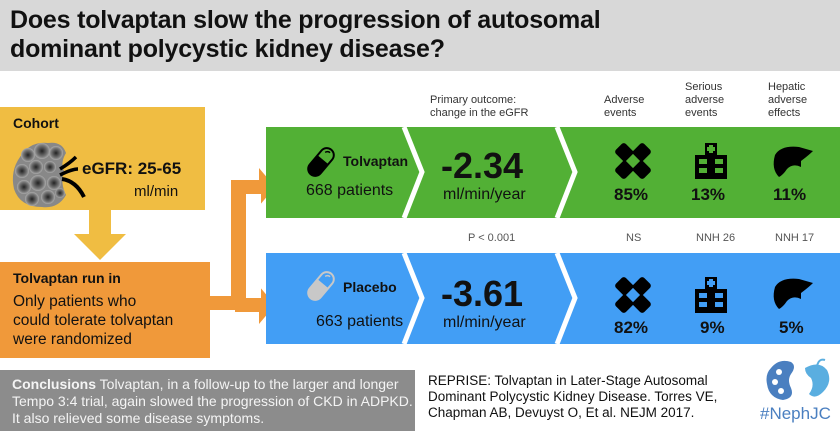 This screenshot has width=840, height=431. I want to click on hepatic-nnh: NNH 17, so click(795, 238).